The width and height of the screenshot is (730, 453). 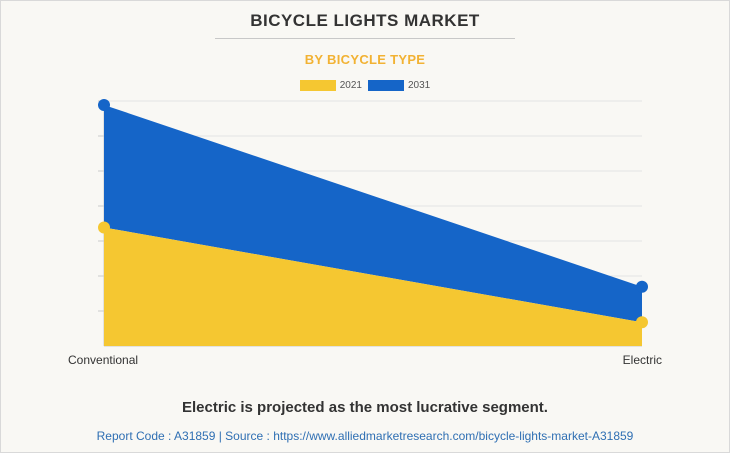 I want to click on legend-label-2031: 2031, so click(x=419, y=85).